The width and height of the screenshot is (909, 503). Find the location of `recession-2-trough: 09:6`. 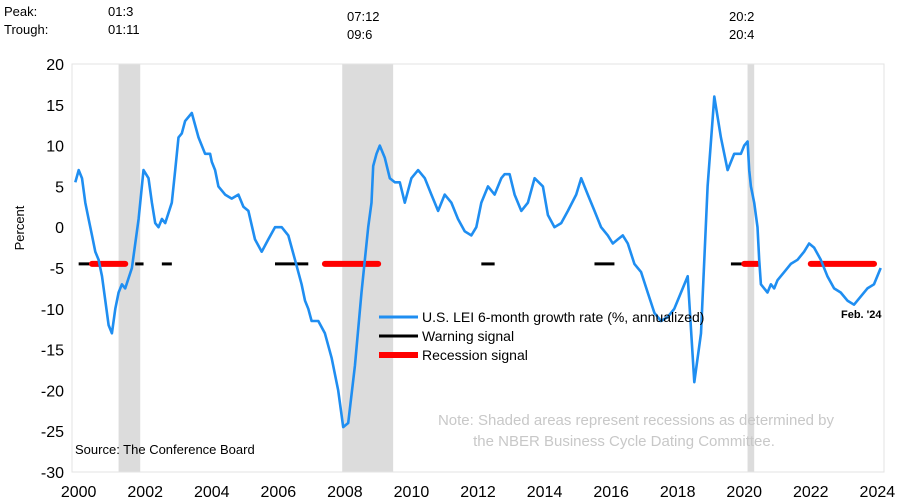

recession-2-trough: 09:6 is located at coordinates (360, 34).